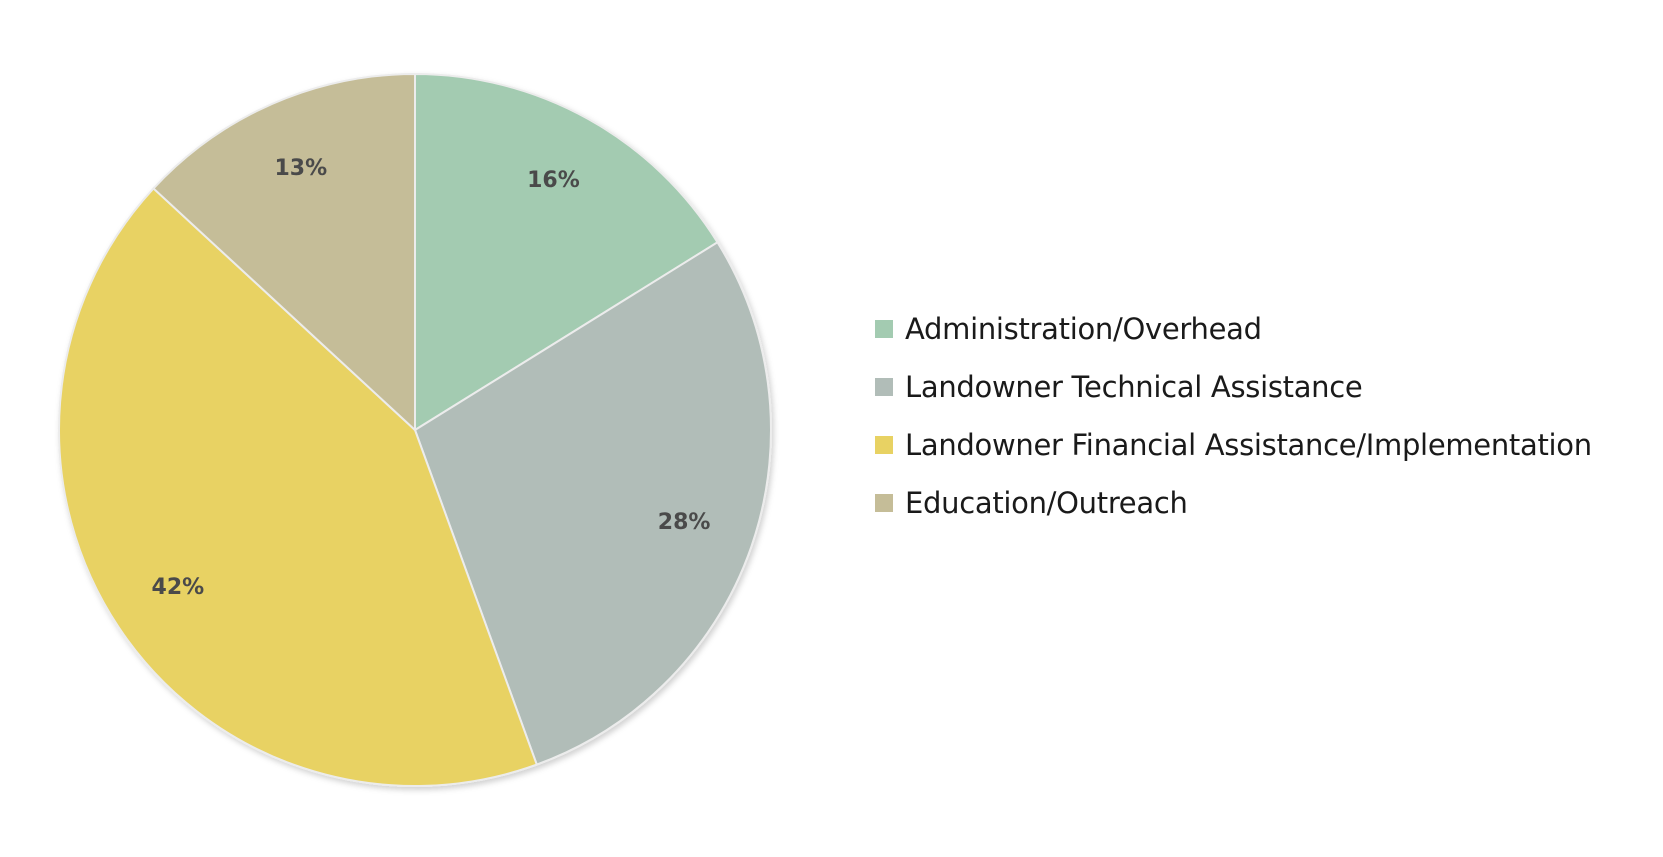  What do you see at coordinates (684, 522) in the screenshot?
I see `data-label-landowner-technical-assistance: 28%` at bounding box center [684, 522].